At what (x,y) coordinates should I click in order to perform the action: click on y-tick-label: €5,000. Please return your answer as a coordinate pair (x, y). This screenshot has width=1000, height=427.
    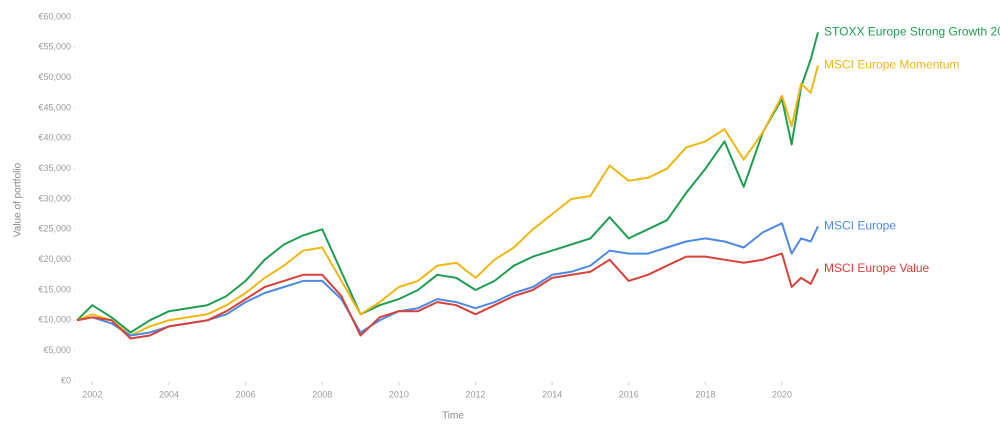
    Looking at the image, I should click on (57, 350).